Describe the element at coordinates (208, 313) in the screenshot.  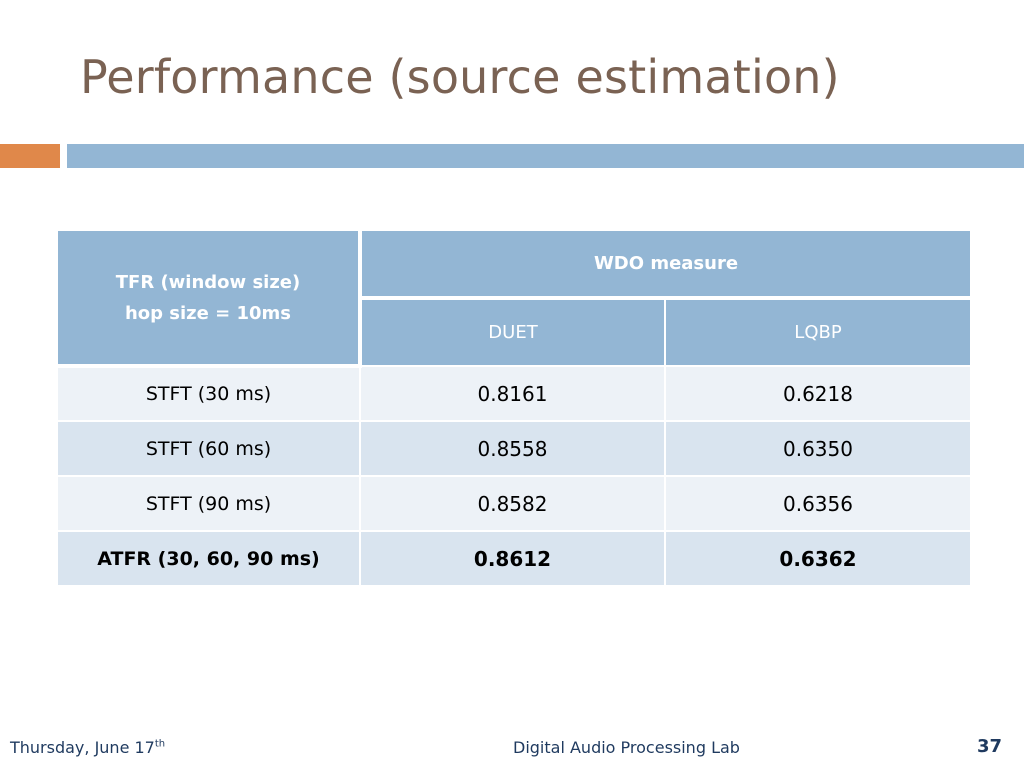
I see `corner-header-line2: hop size = 10ms` at that location.